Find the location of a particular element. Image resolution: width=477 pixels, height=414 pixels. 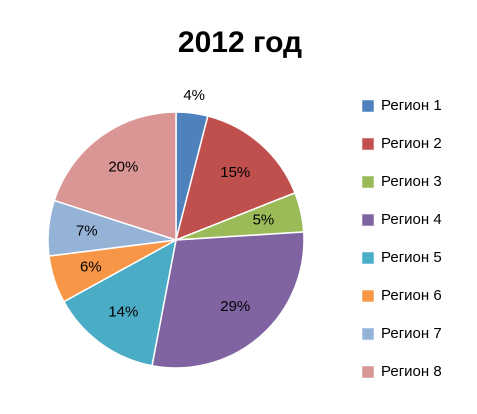

data-label: 14% is located at coordinates (123, 311).